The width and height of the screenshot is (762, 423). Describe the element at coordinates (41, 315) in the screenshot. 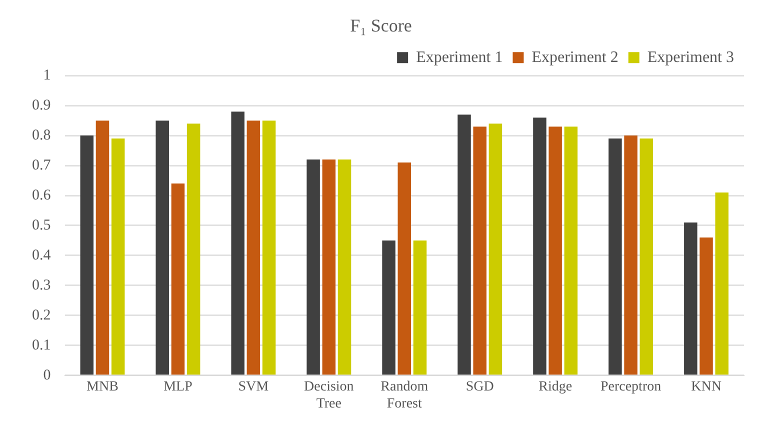

I see `y-tick-label: 0.2` at that location.